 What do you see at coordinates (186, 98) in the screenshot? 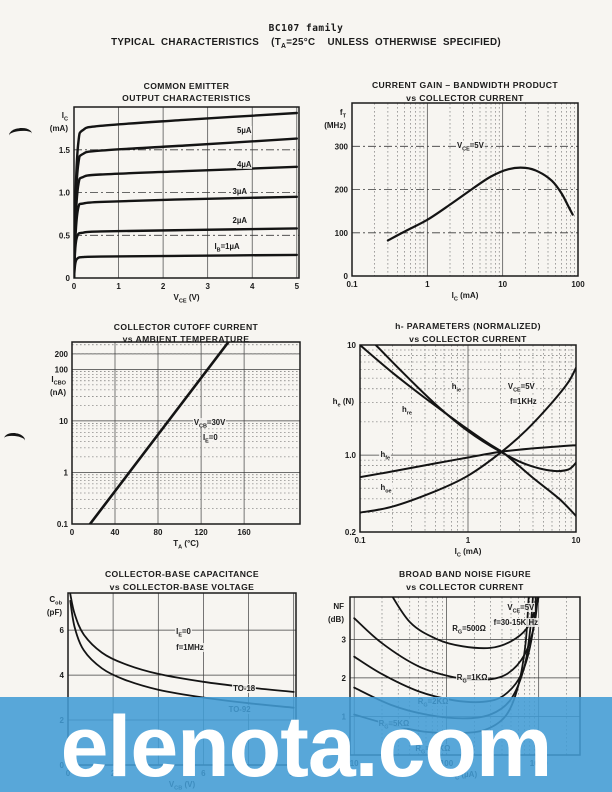
I see `chart-subtitle: OUTPUT CHARACTERISTICS` at bounding box center [186, 98].